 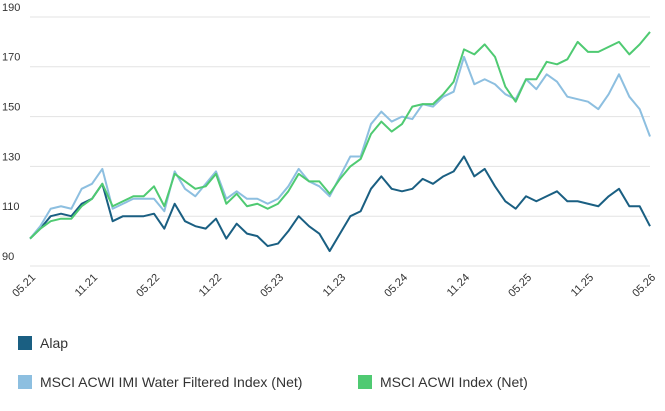 What do you see at coordinates (582, 285) in the screenshot?
I see `x-tick-label: 11.25` at bounding box center [582, 285].